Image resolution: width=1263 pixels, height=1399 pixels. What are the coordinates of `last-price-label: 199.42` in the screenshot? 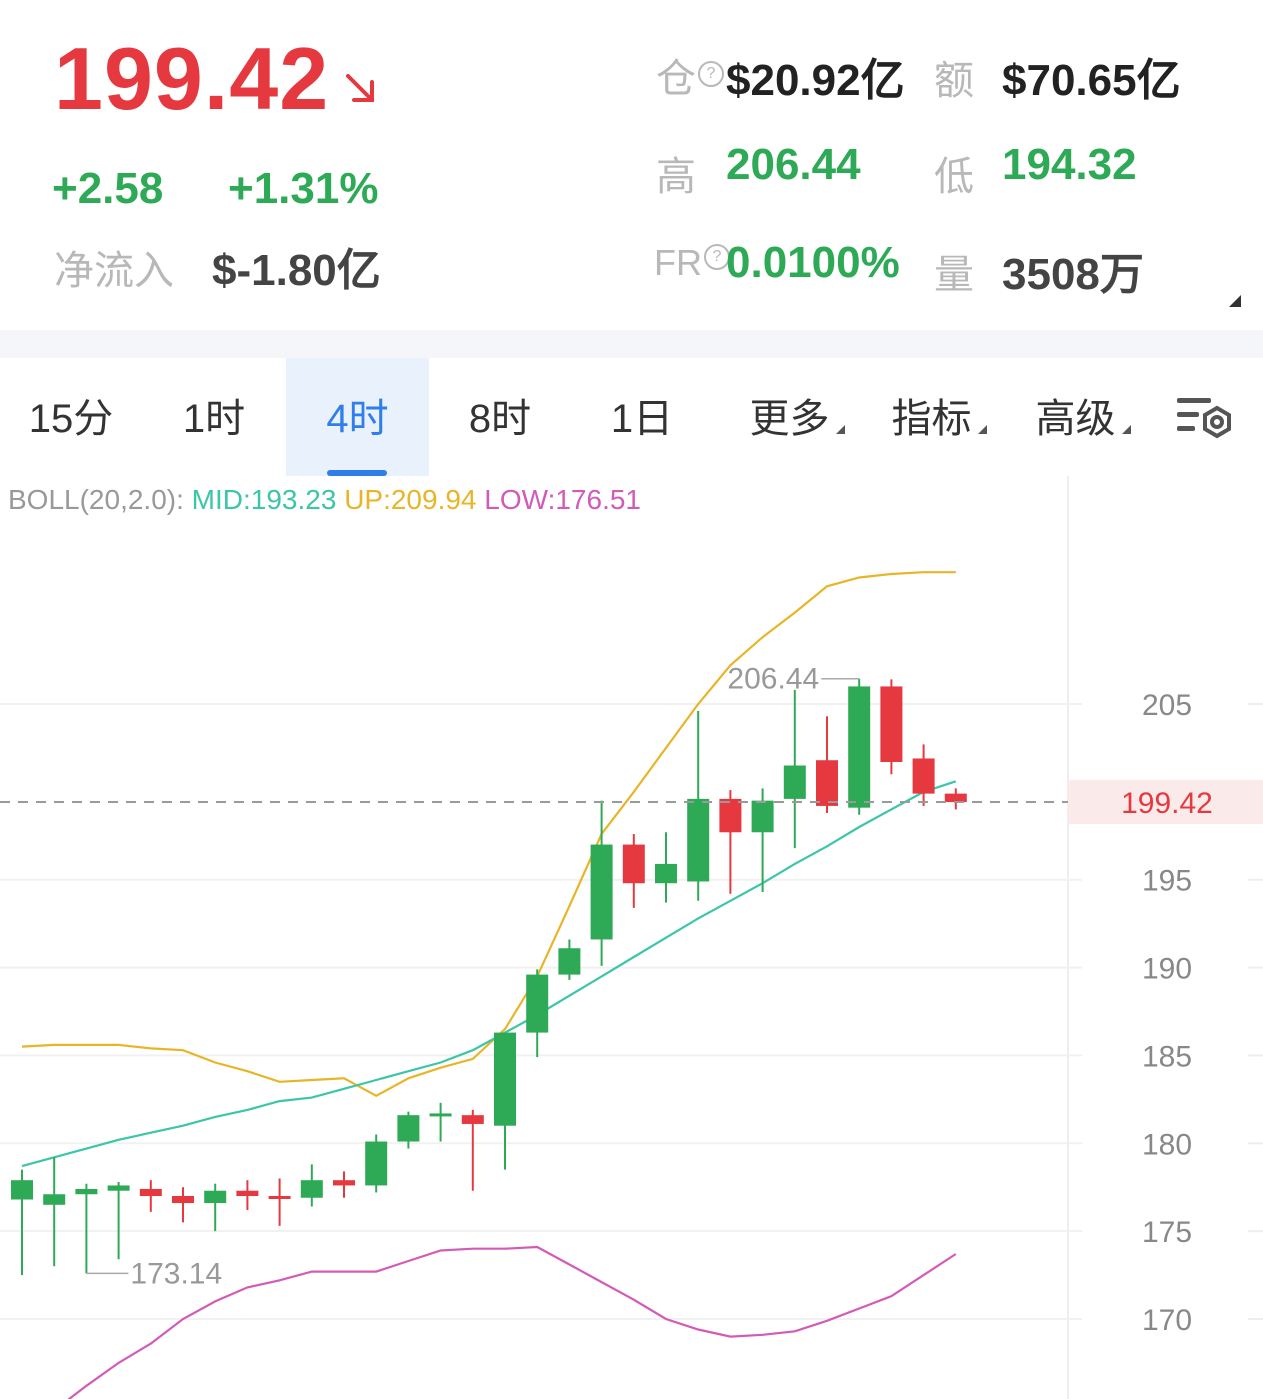 It's located at (1167, 803).